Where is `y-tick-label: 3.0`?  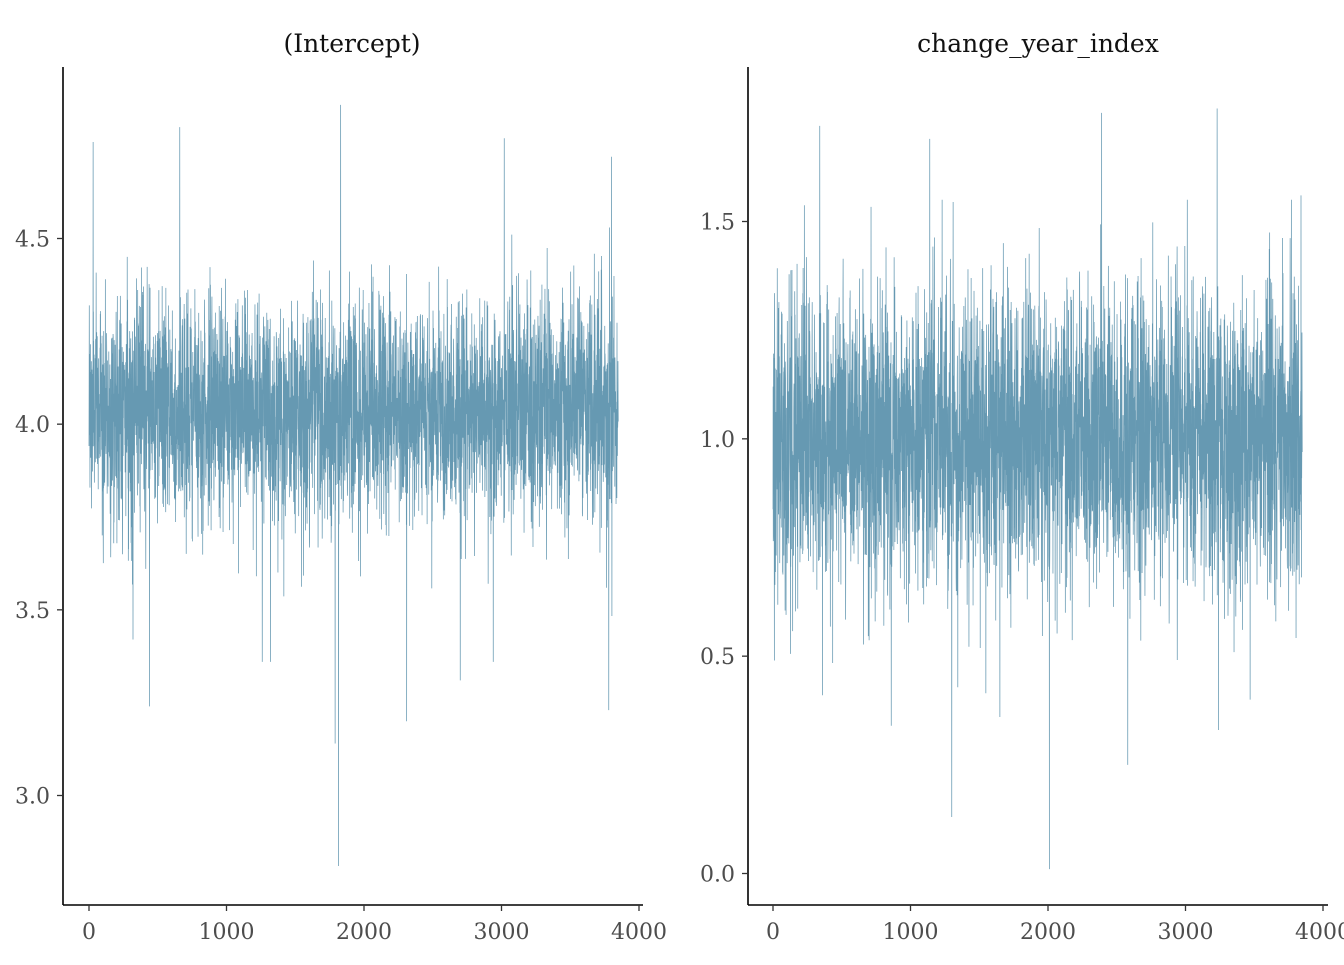 y-tick-label: 3.0 is located at coordinates (32, 797).